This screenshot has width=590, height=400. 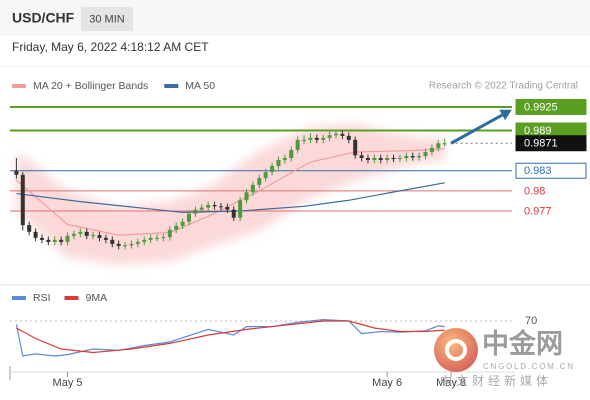 I want to click on interval-label: 30 MIN, so click(x=107, y=19).